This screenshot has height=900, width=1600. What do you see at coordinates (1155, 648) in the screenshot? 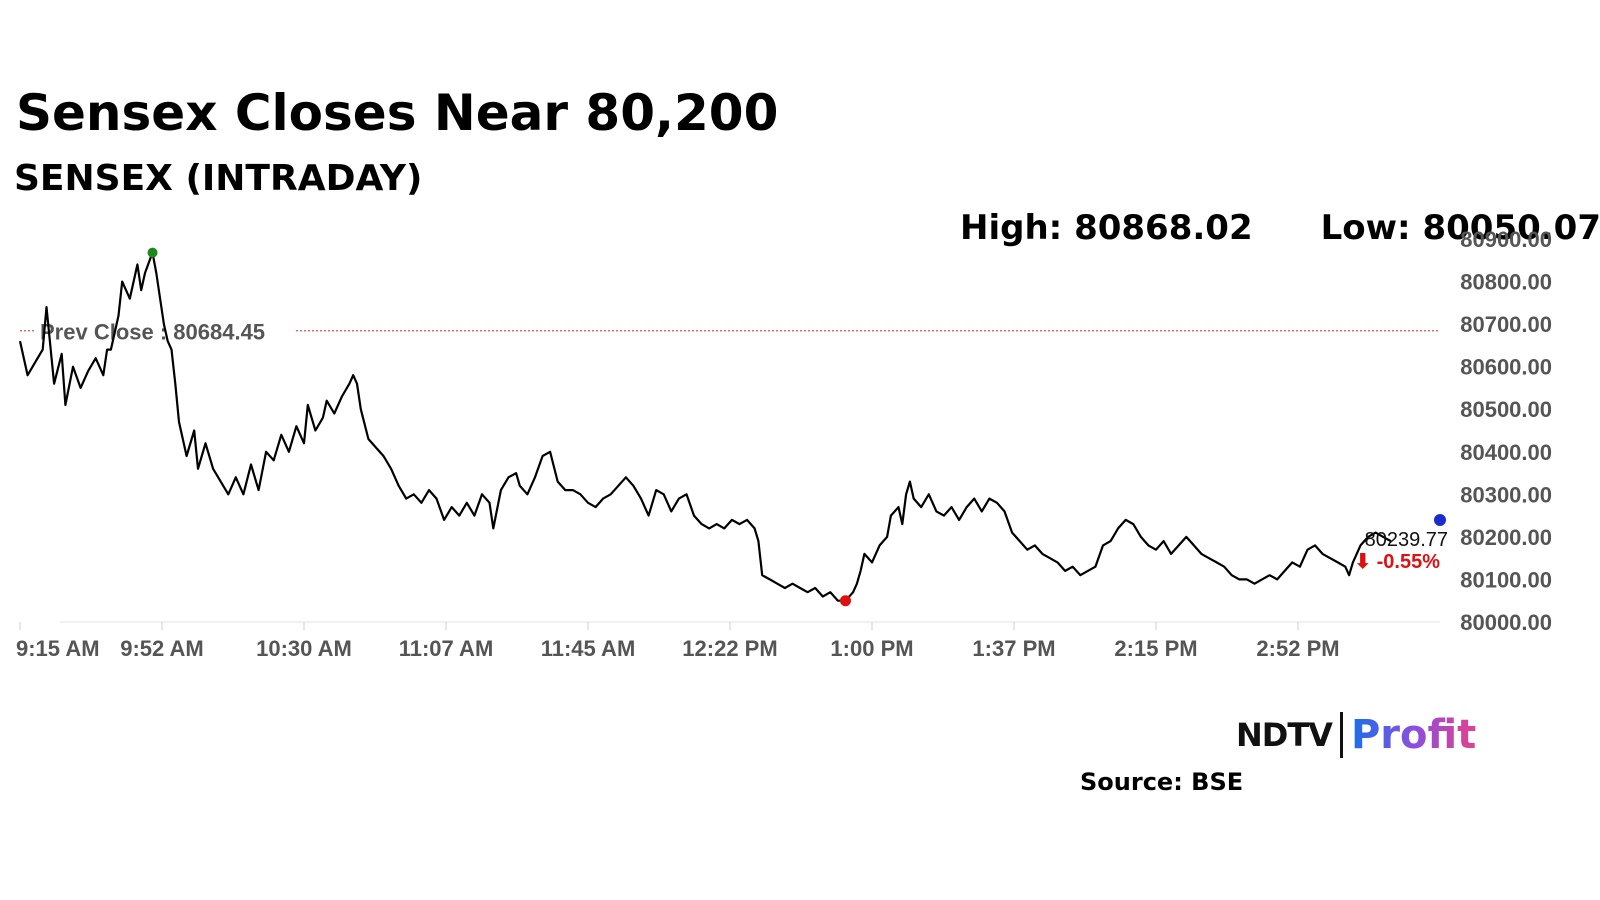
I see `x-tick-label: 2:15 PM` at bounding box center [1155, 648].